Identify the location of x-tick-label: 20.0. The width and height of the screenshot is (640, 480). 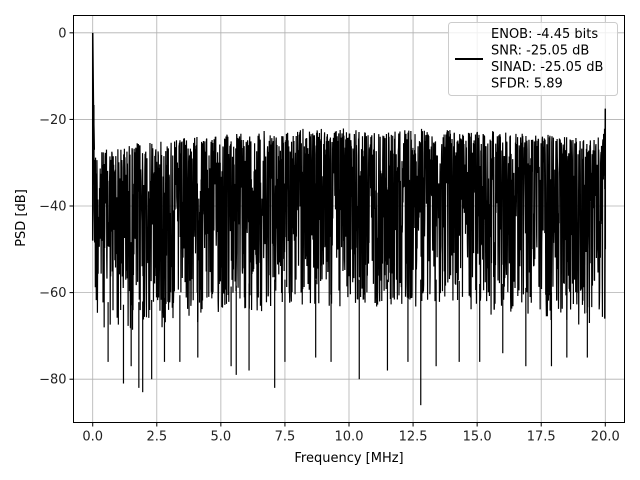
(605, 437).